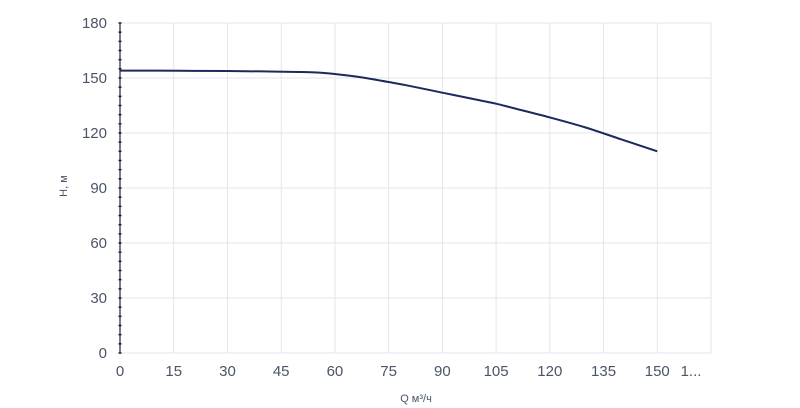  What do you see at coordinates (227, 371) in the screenshot?
I see `x-tick-label: 30` at bounding box center [227, 371].